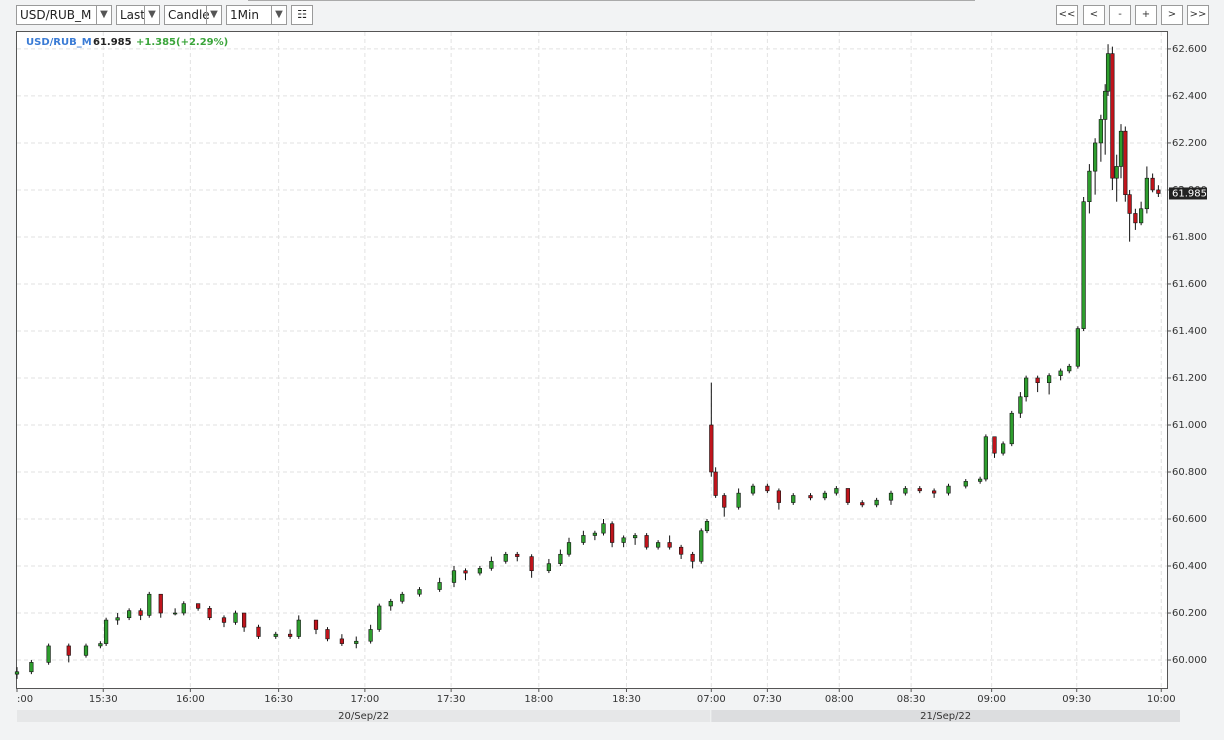 This screenshot has height=740, width=1224. I want to click on y-tick-label: 60.000, so click(1189, 660).